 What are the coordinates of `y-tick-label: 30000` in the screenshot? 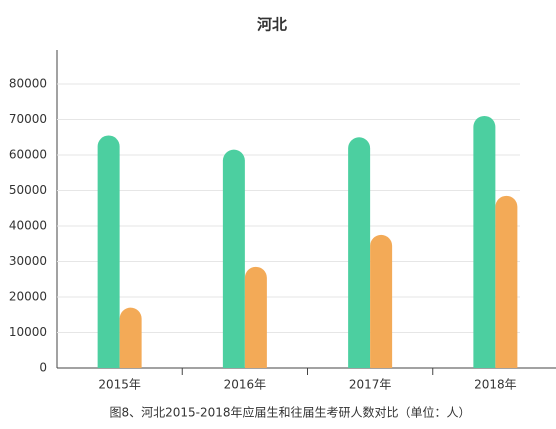 It's located at (28, 261).